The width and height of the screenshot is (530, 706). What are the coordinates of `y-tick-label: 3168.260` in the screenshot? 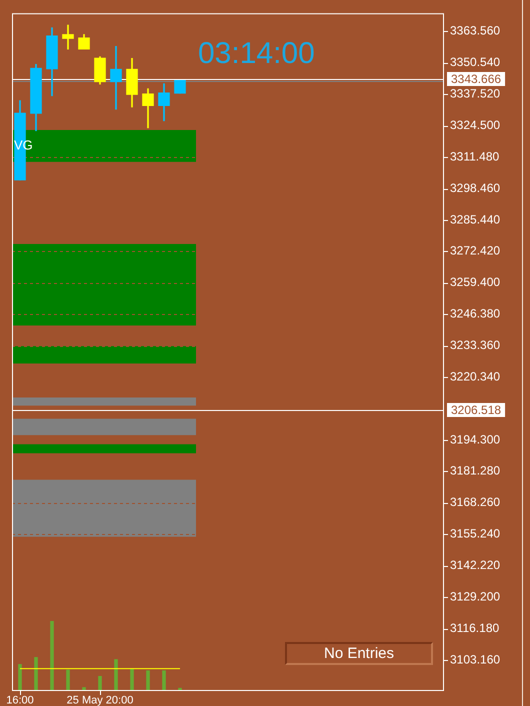 It's located at (475, 502).